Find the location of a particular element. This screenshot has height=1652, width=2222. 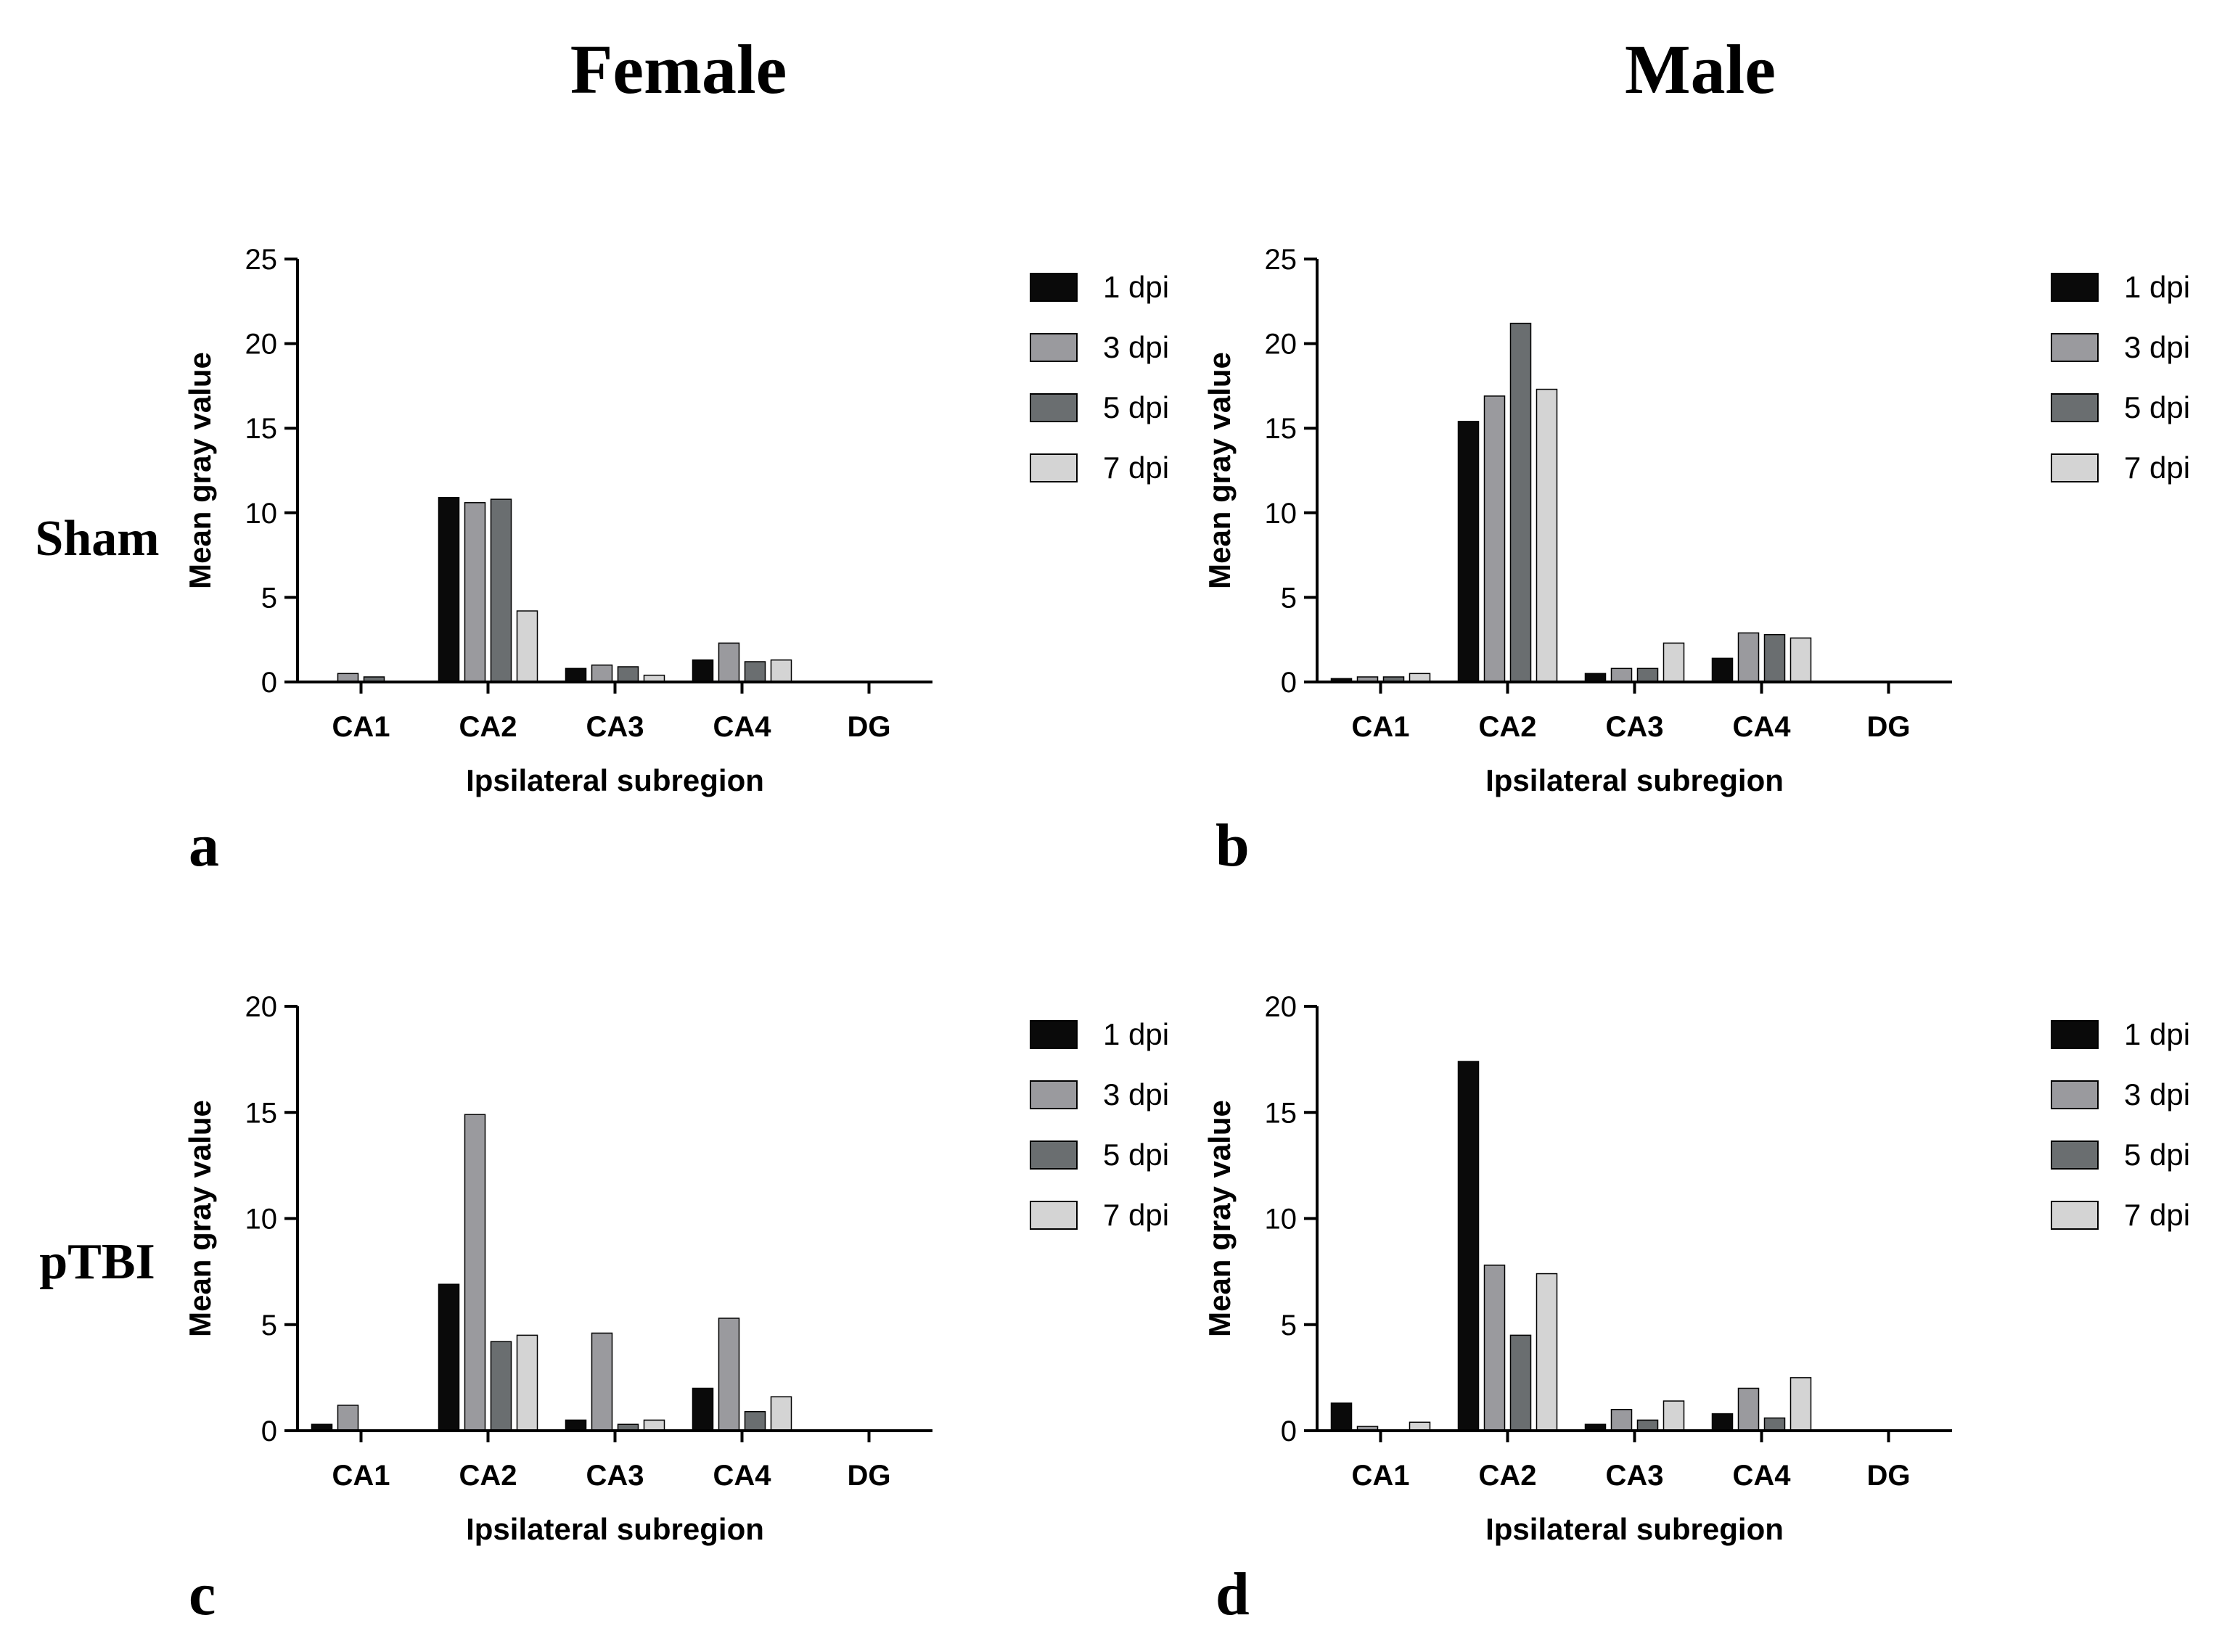

panel-a-bar-ca2-3-dpi is located at coordinates (475, 592).